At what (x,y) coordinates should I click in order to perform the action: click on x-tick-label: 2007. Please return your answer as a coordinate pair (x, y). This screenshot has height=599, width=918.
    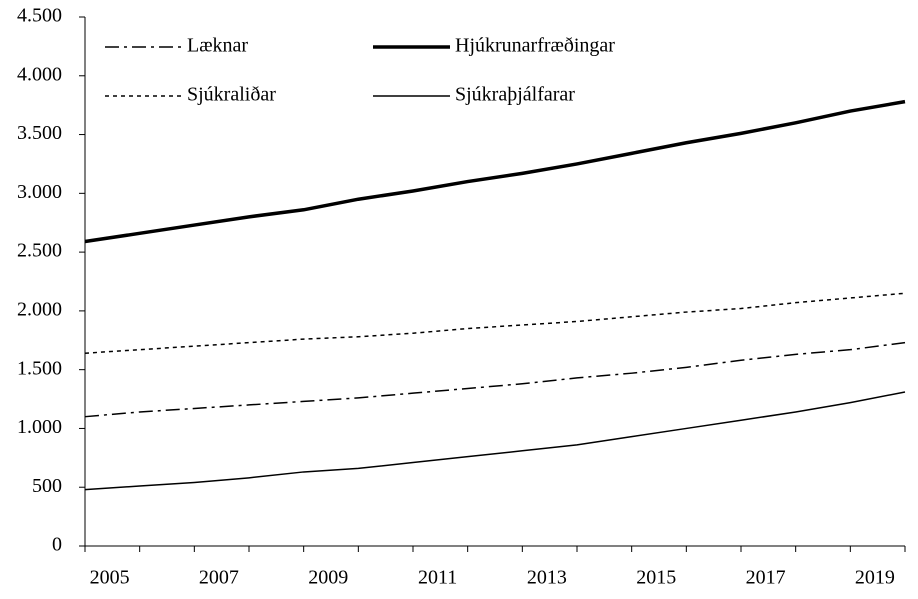
    Looking at the image, I should click on (219, 578).